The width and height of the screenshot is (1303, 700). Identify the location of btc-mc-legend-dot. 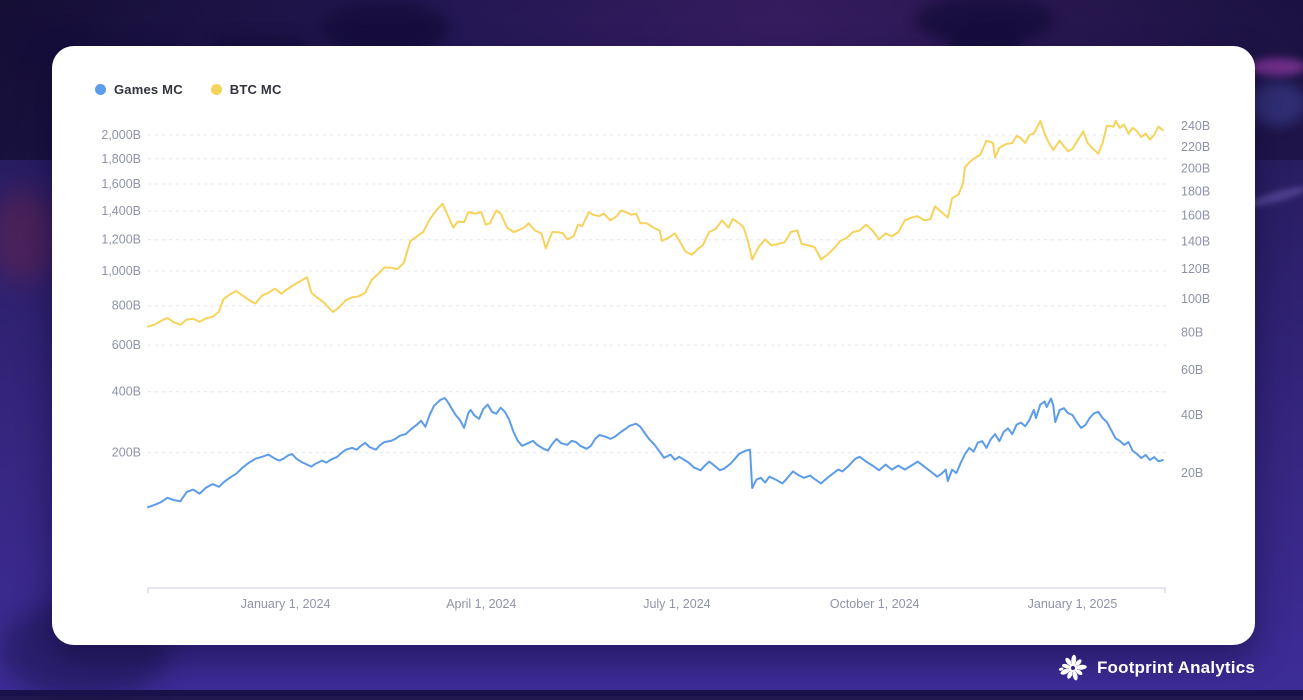
(216, 89).